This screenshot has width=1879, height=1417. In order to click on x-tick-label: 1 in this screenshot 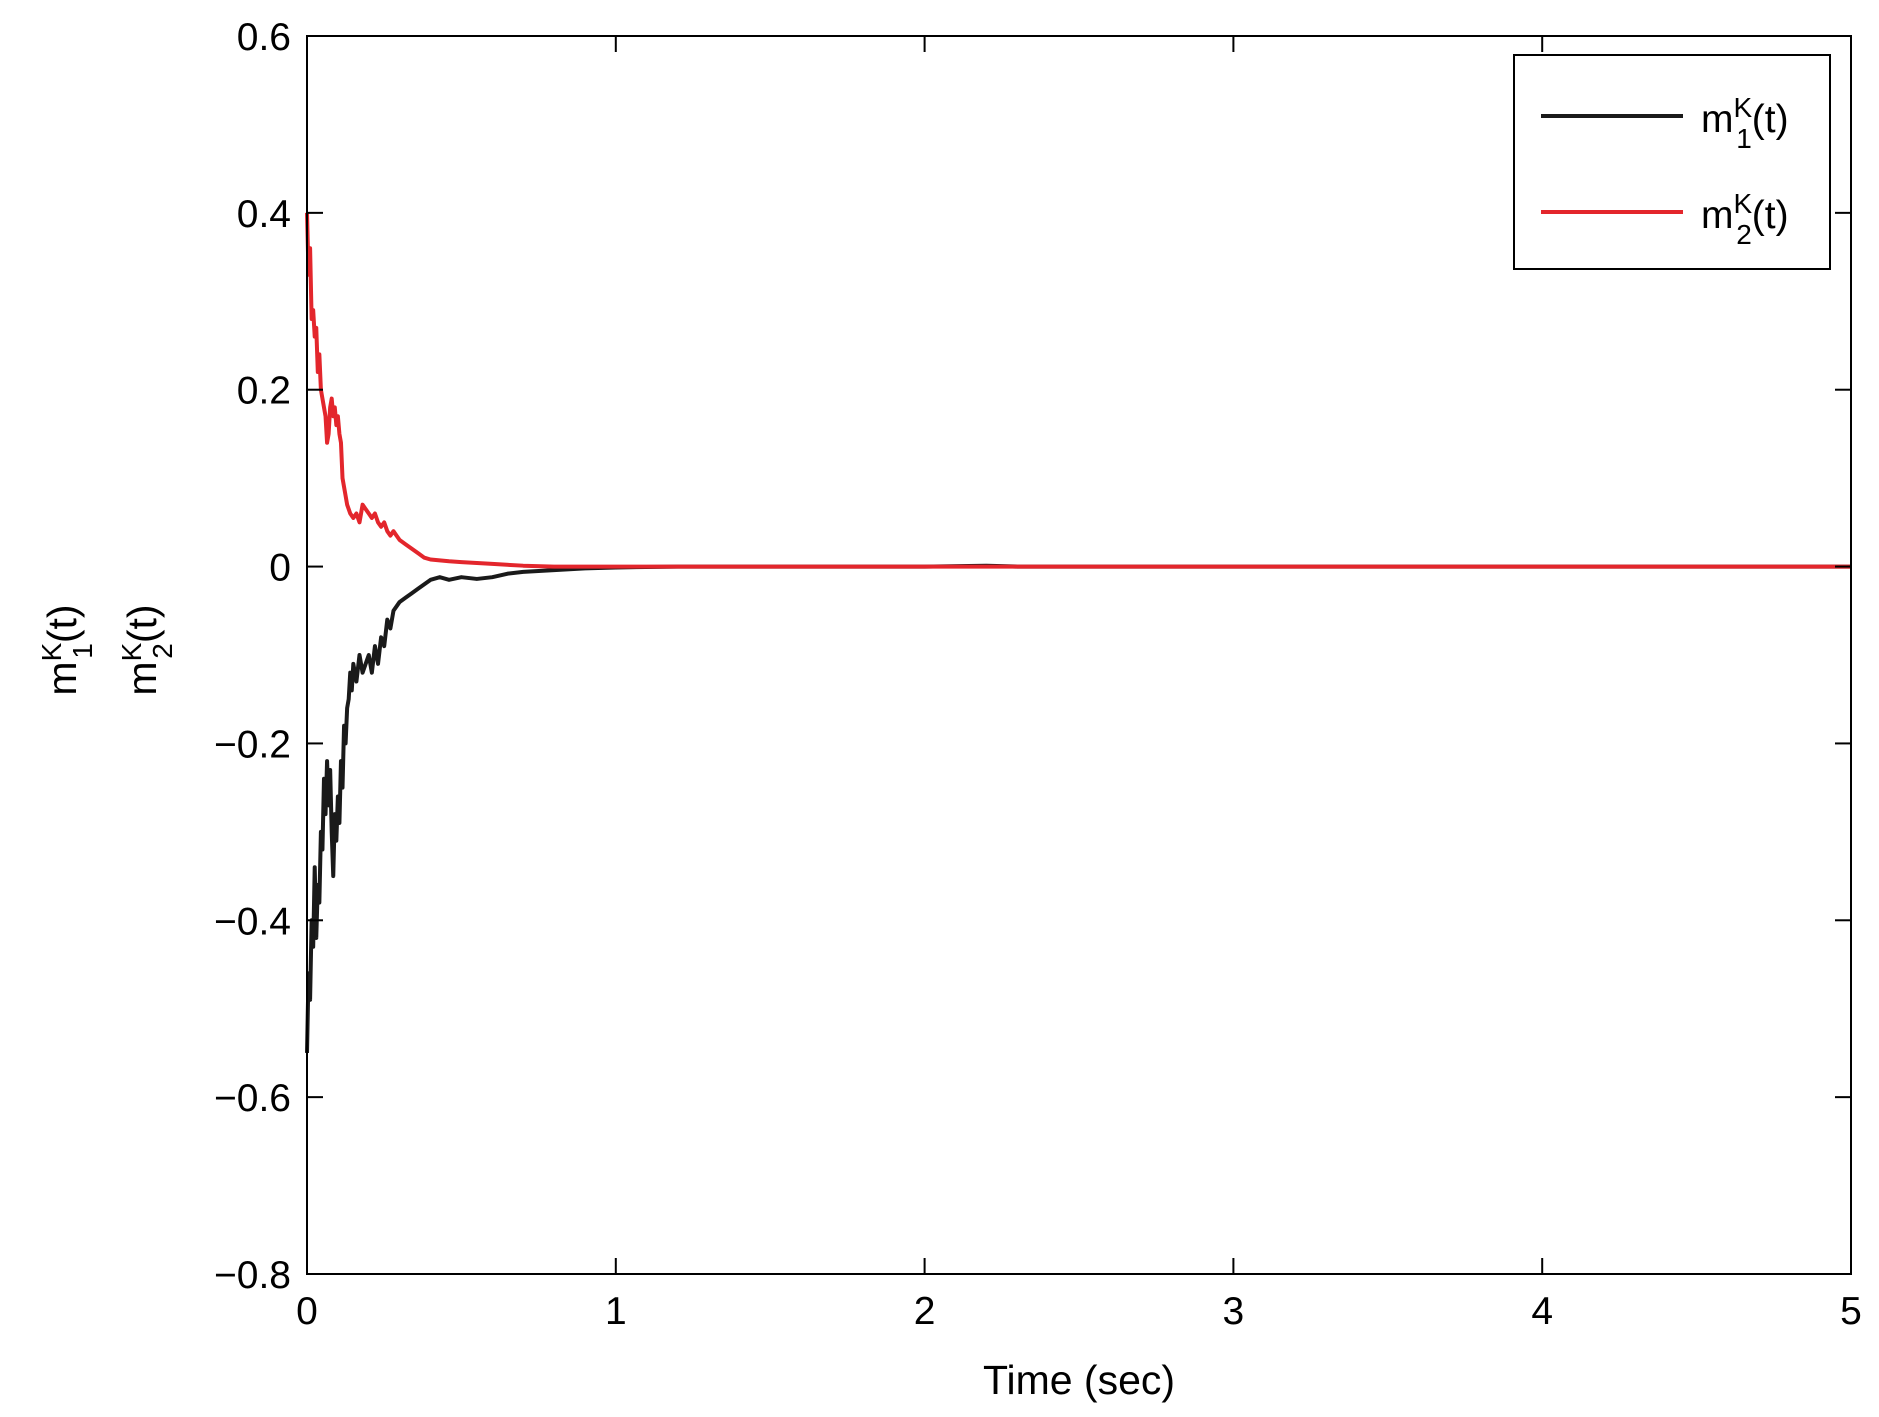, I will do `click(616, 1311)`.